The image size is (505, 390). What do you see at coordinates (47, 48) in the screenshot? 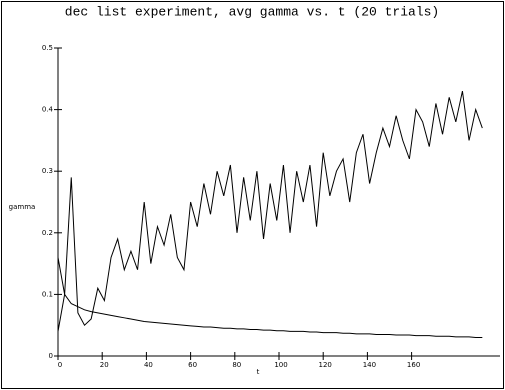
I see `y-tick-label: 0.5` at bounding box center [47, 48].